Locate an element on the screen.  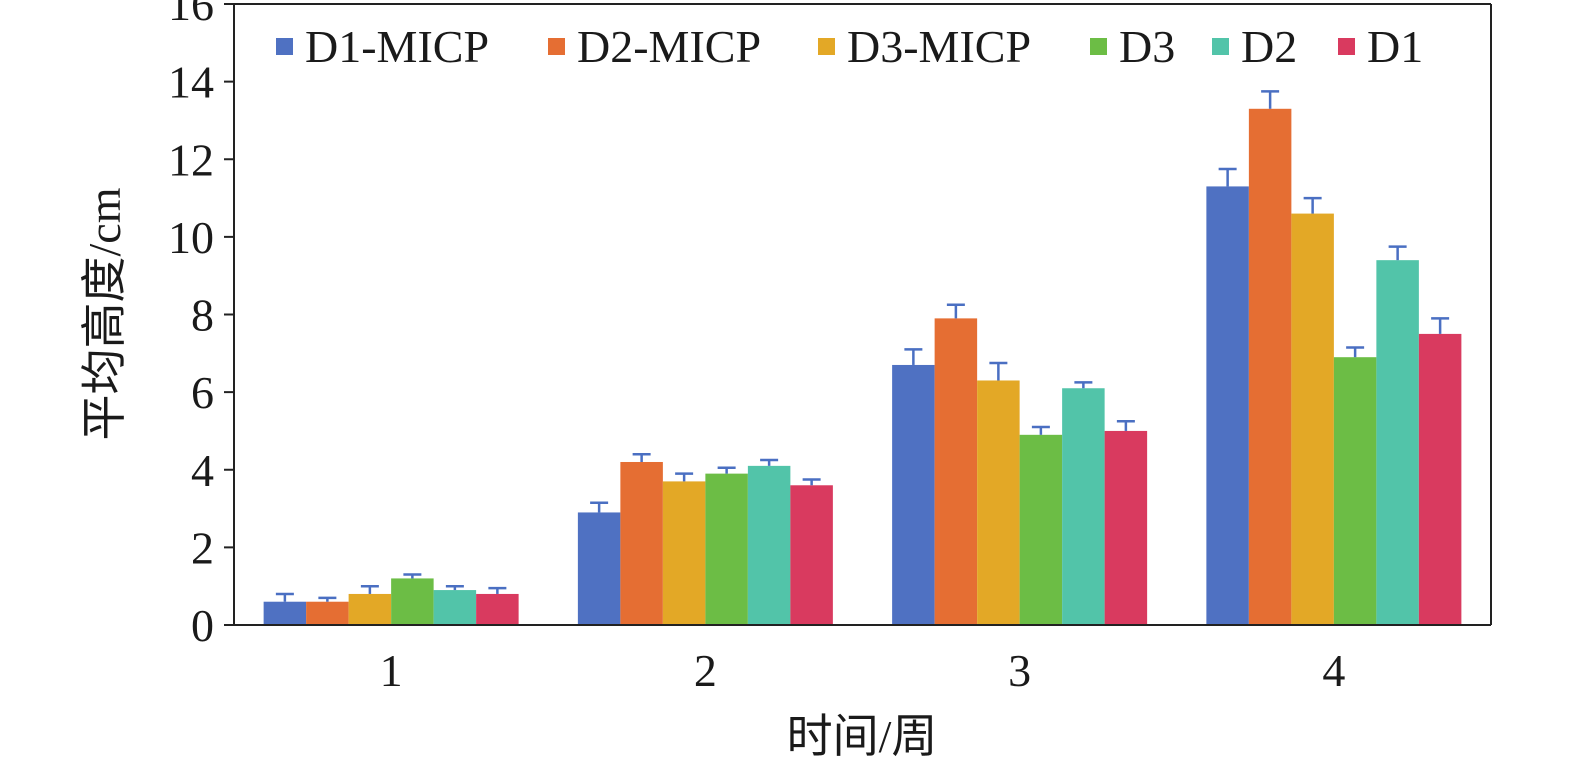
y-tick-label-12: 12 is located at coordinates (191, 159).